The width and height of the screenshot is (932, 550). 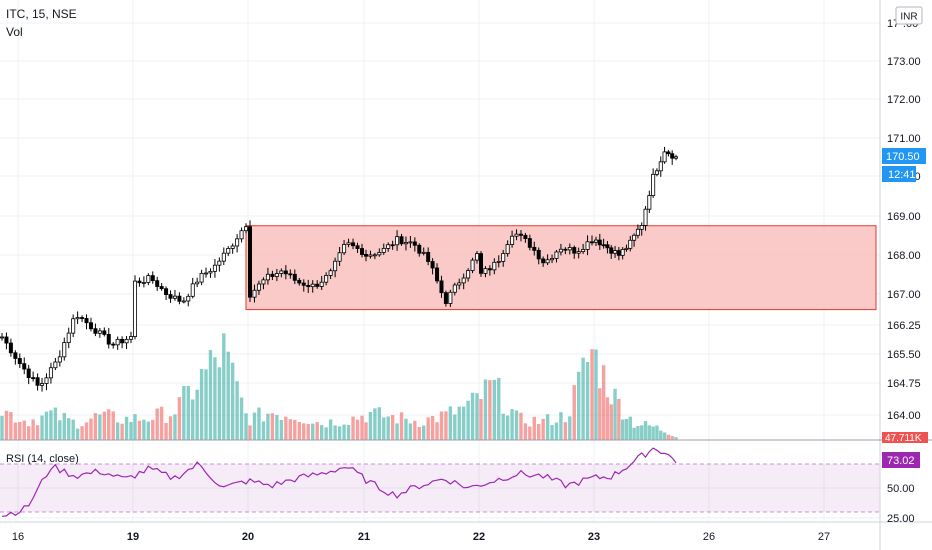 I want to click on price-tick-label: 167.00, so click(x=904, y=295).